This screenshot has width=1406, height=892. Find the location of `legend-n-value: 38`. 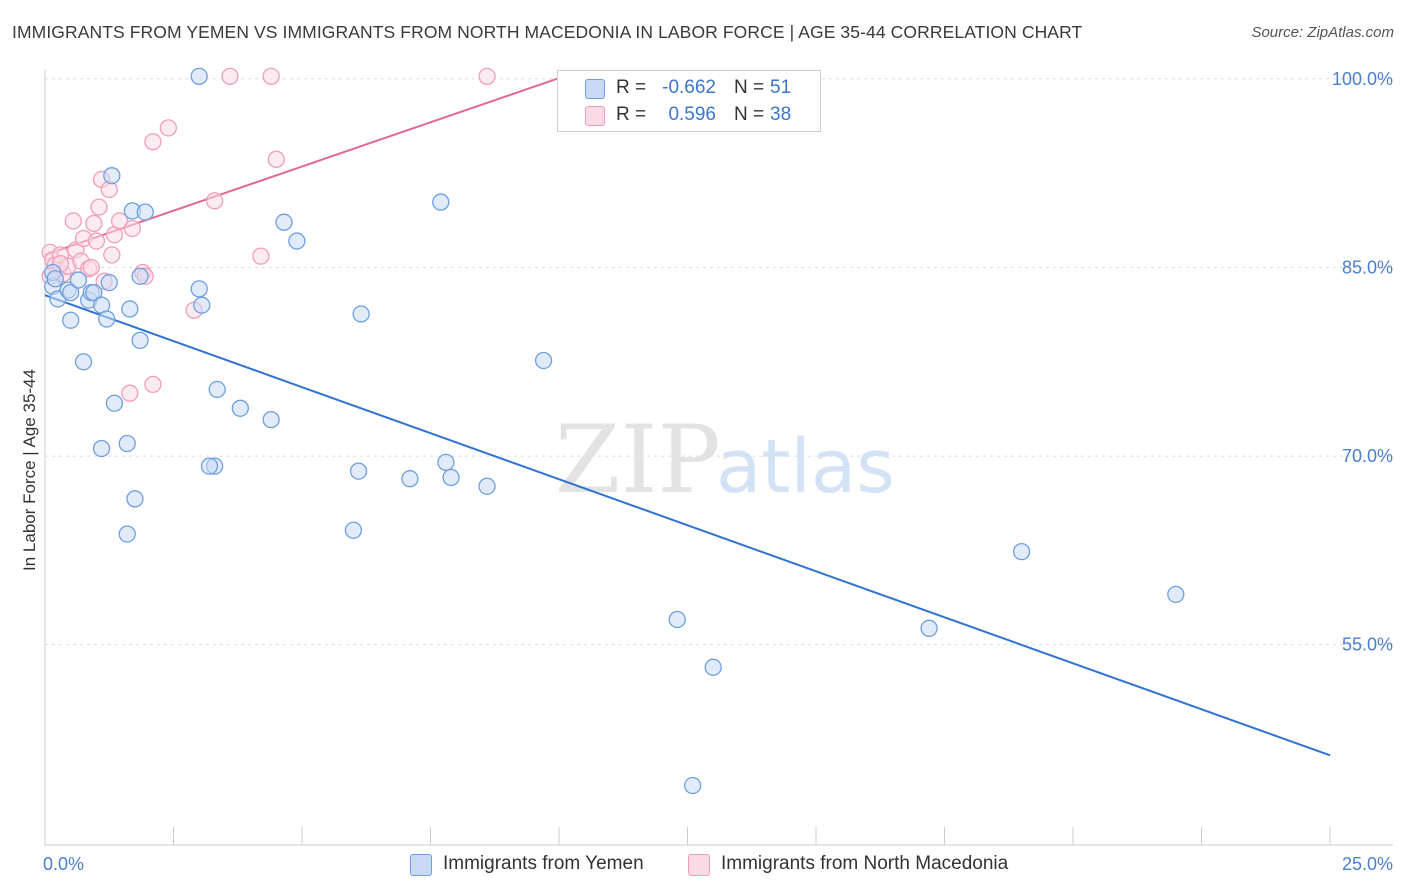

legend-n-value: 38 is located at coordinates (781, 114).